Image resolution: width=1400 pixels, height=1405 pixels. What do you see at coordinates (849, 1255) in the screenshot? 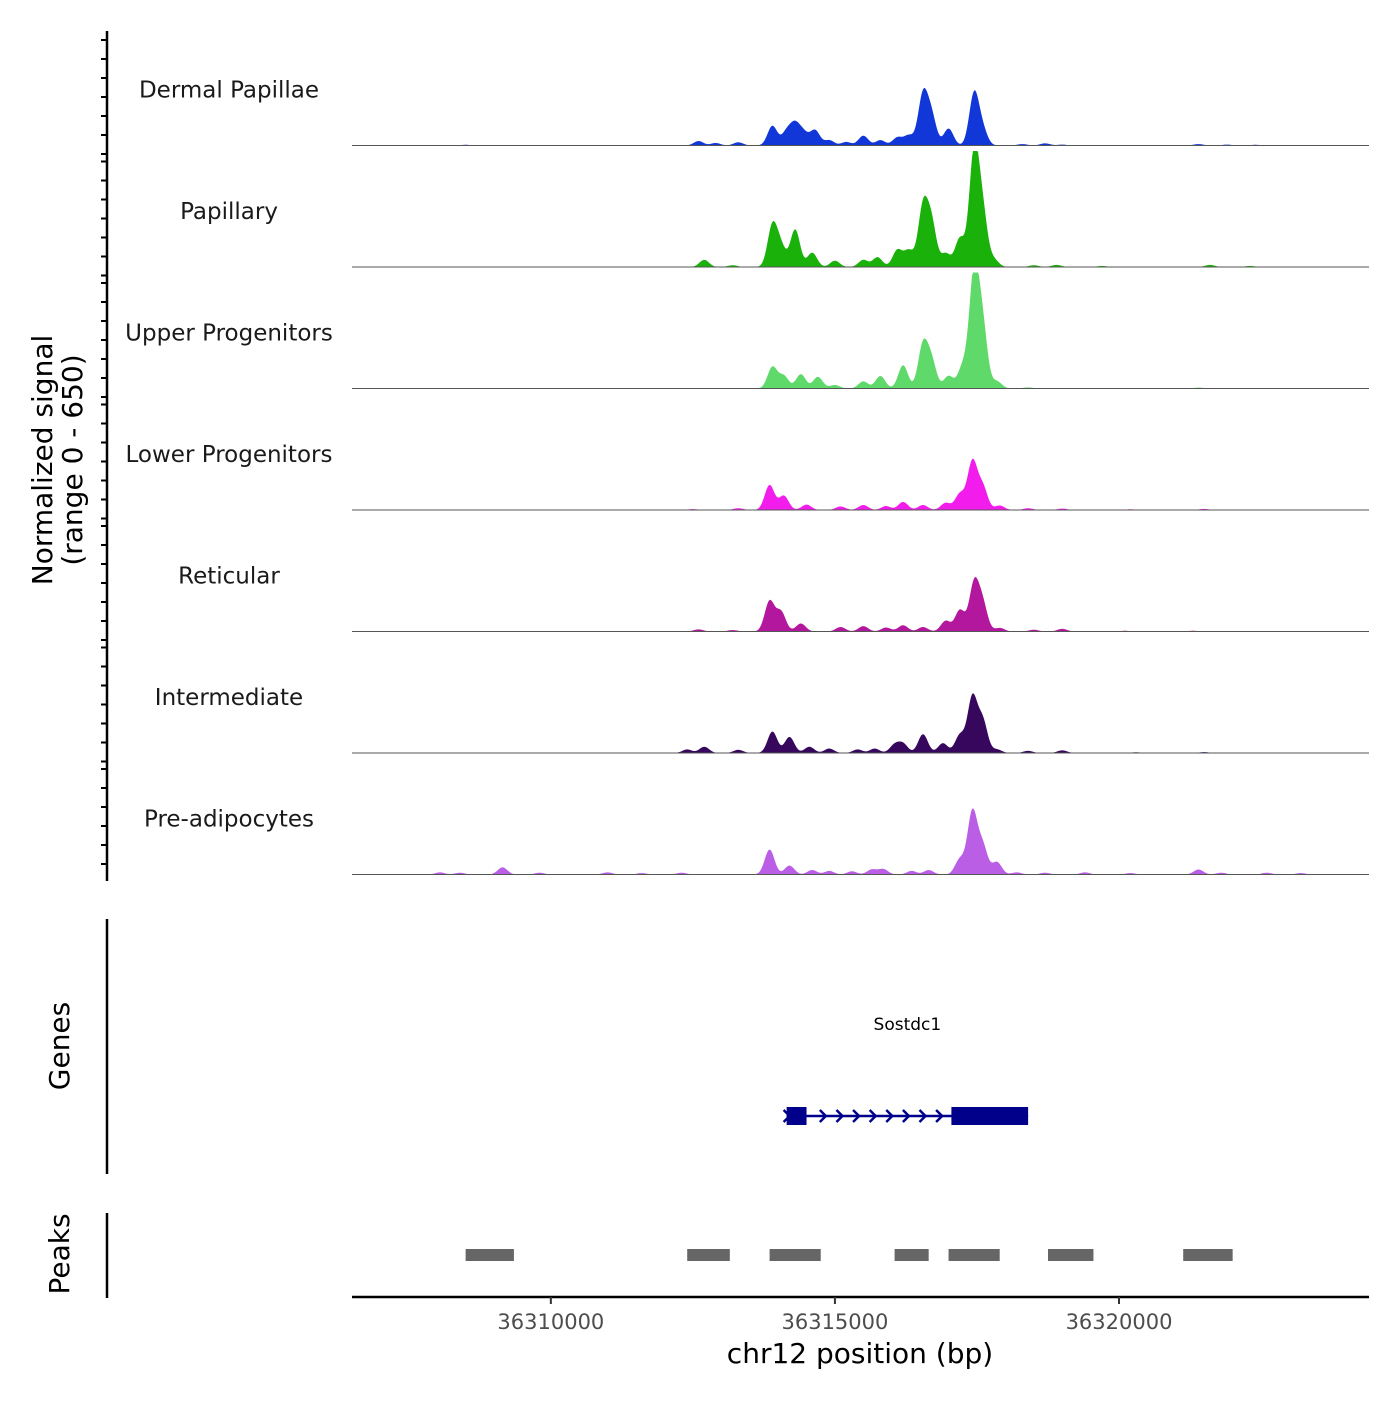
I see `peak-track` at bounding box center [849, 1255].